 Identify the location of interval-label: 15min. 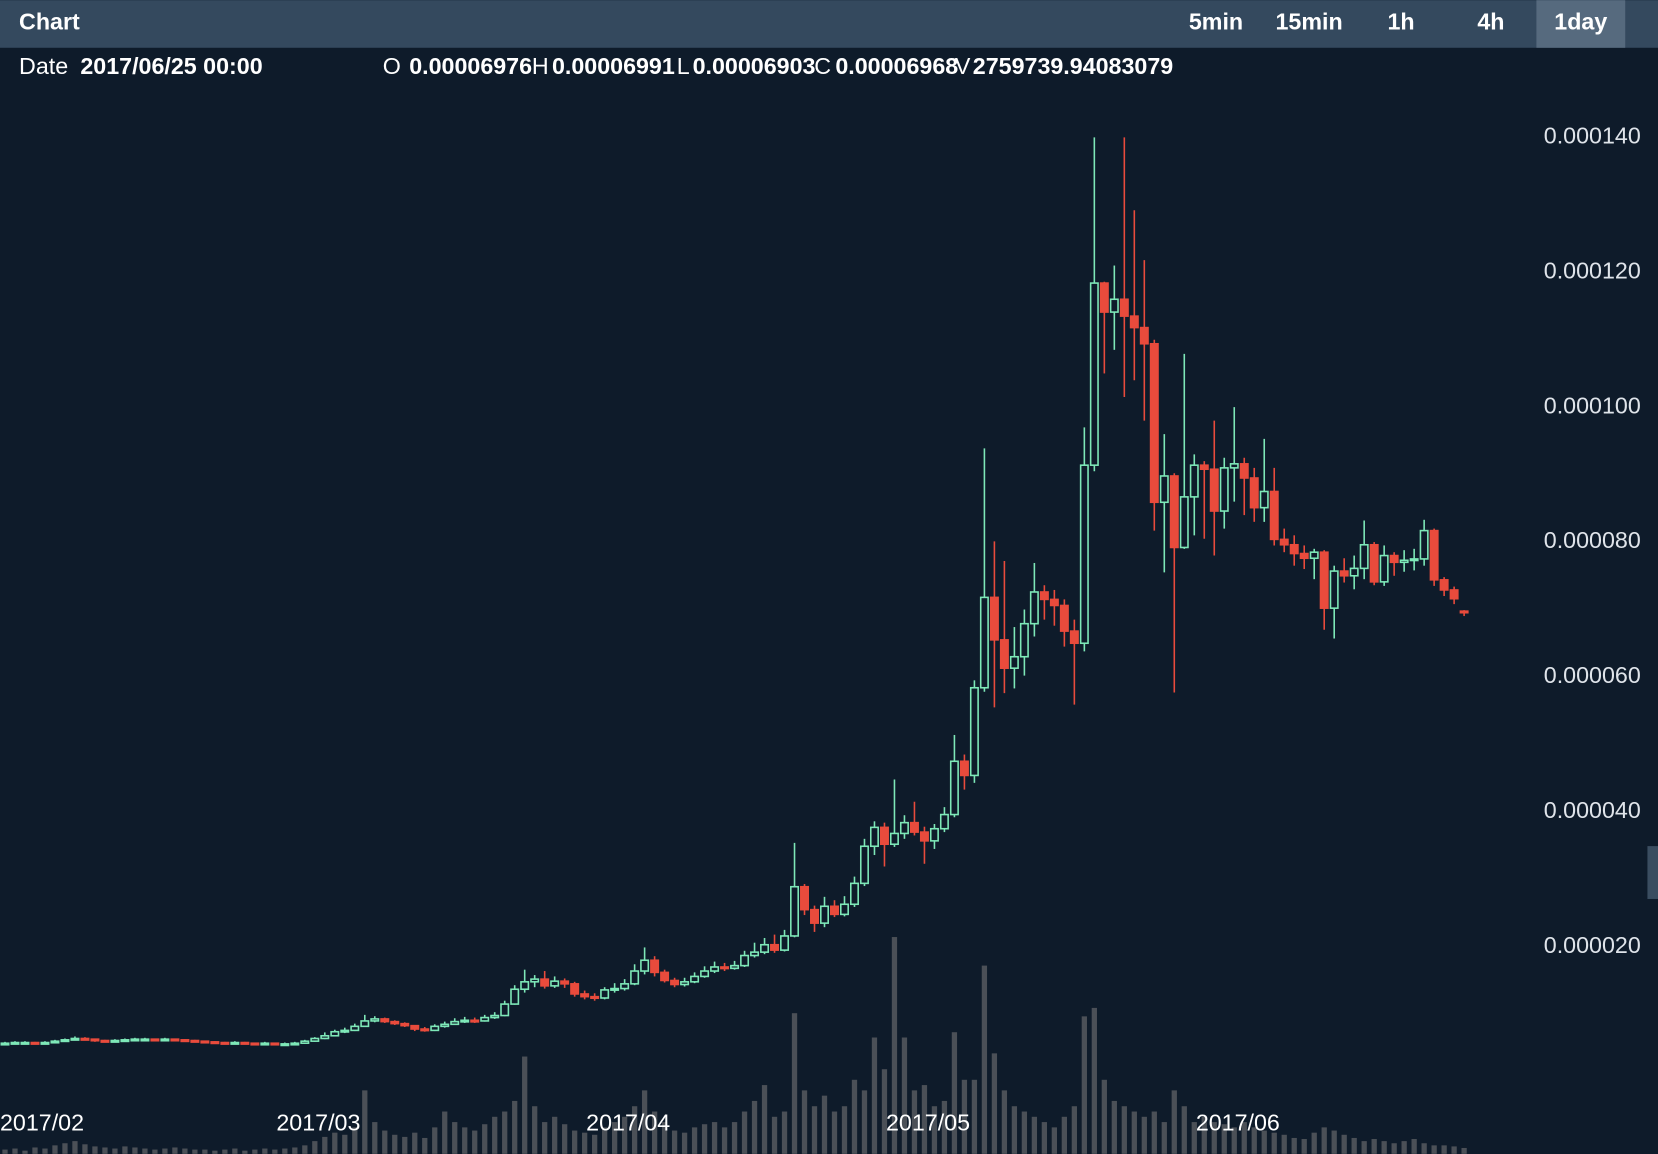
(1308, 22).